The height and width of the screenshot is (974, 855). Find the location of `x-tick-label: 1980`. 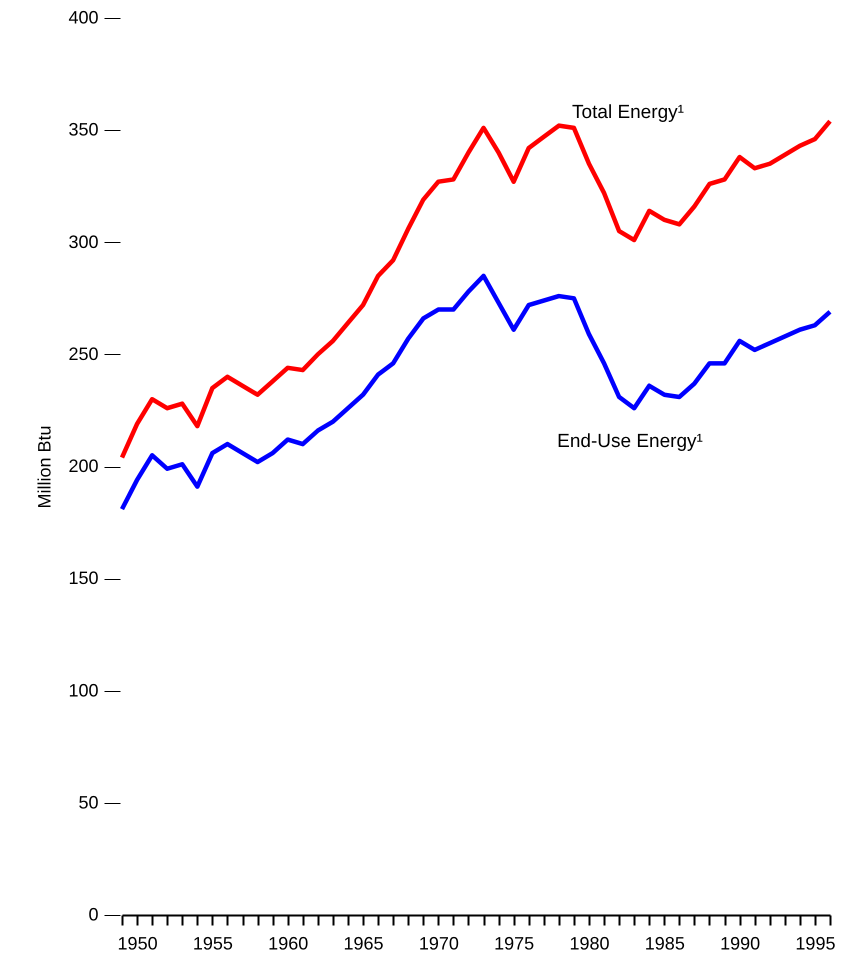

x-tick-label: 1980 is located at coordinates (589, 944).